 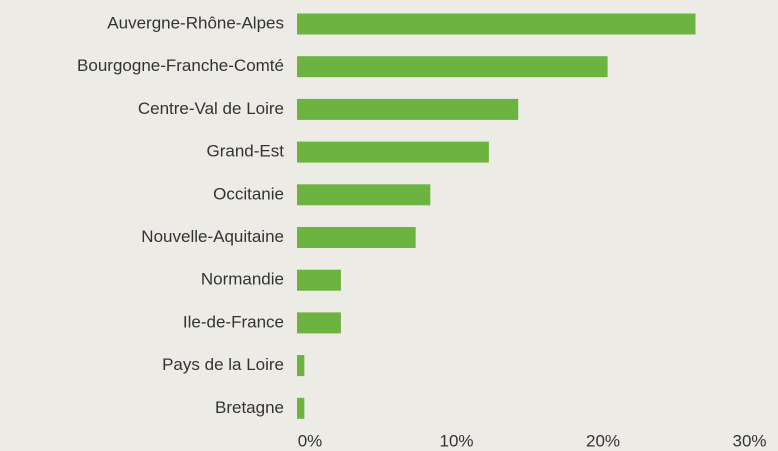 What do you see at coordinates (211, 108) in the screenshot?
I see `y-tick-label: Centre-Val de Loire` at bounding box center [211, 108].